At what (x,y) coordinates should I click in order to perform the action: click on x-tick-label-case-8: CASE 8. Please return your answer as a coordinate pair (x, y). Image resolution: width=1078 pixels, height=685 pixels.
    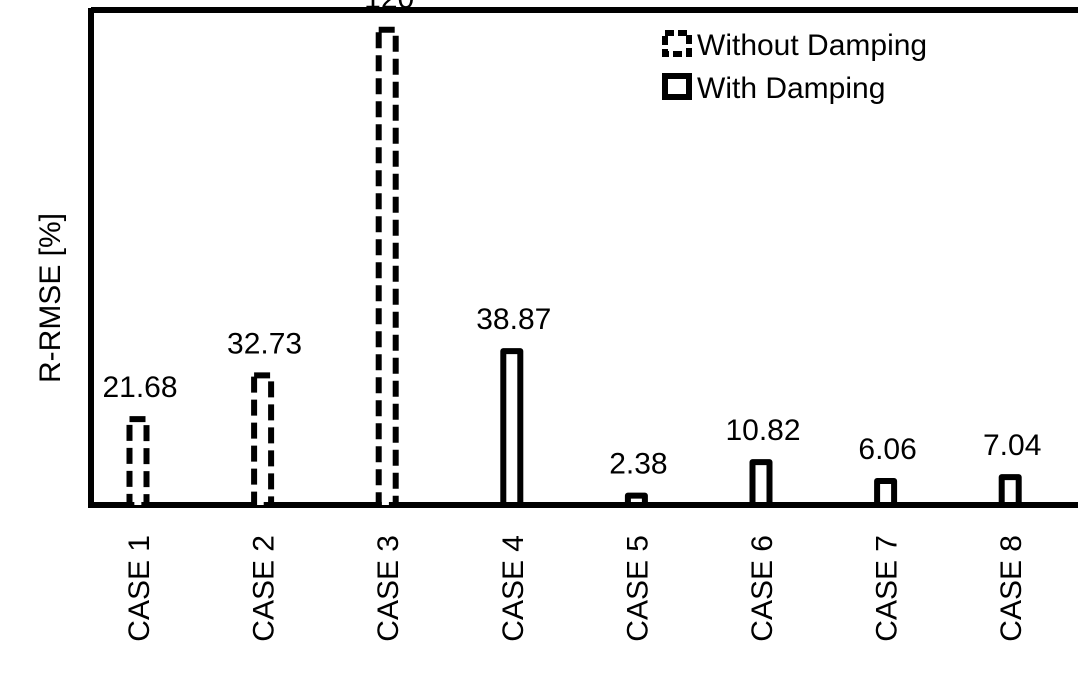
    Looking at the image, I should click on (1011, 588).